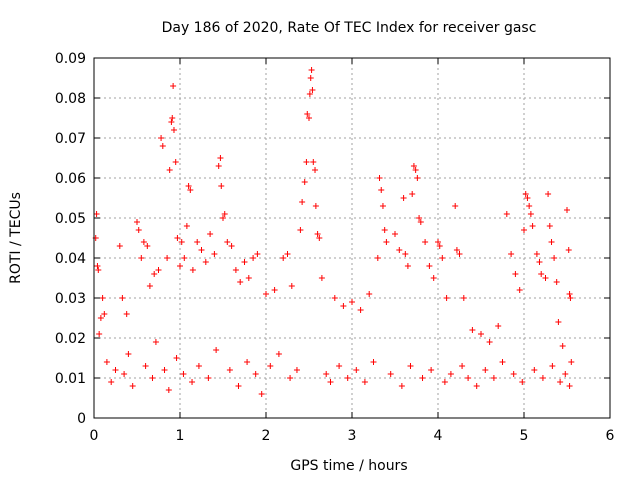 Image resolution: width=640 pixels, height=480 pixels. Describe the element at coordinates (16, 238) in the screenshot. I see `y-axis-label: ROTI / TECUs` at that location.